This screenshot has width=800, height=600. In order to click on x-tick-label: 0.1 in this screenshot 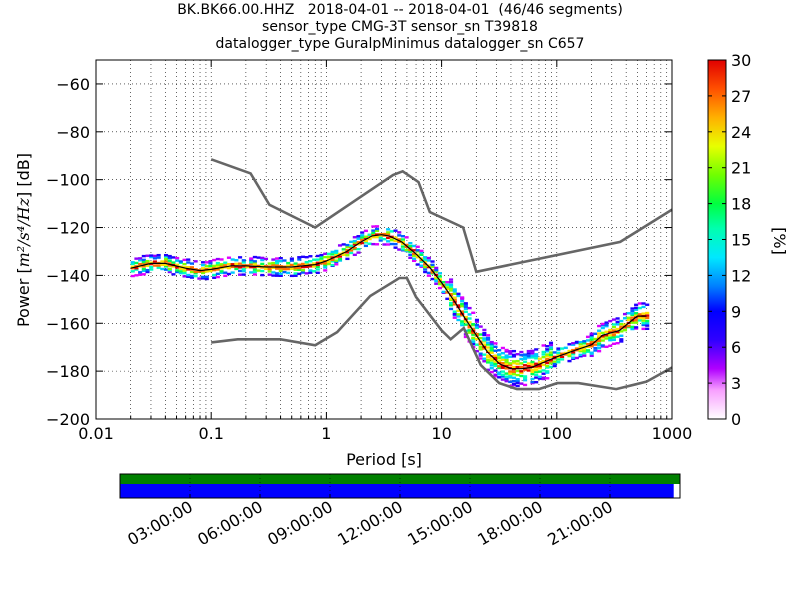, I will do `click(210, 433)`.